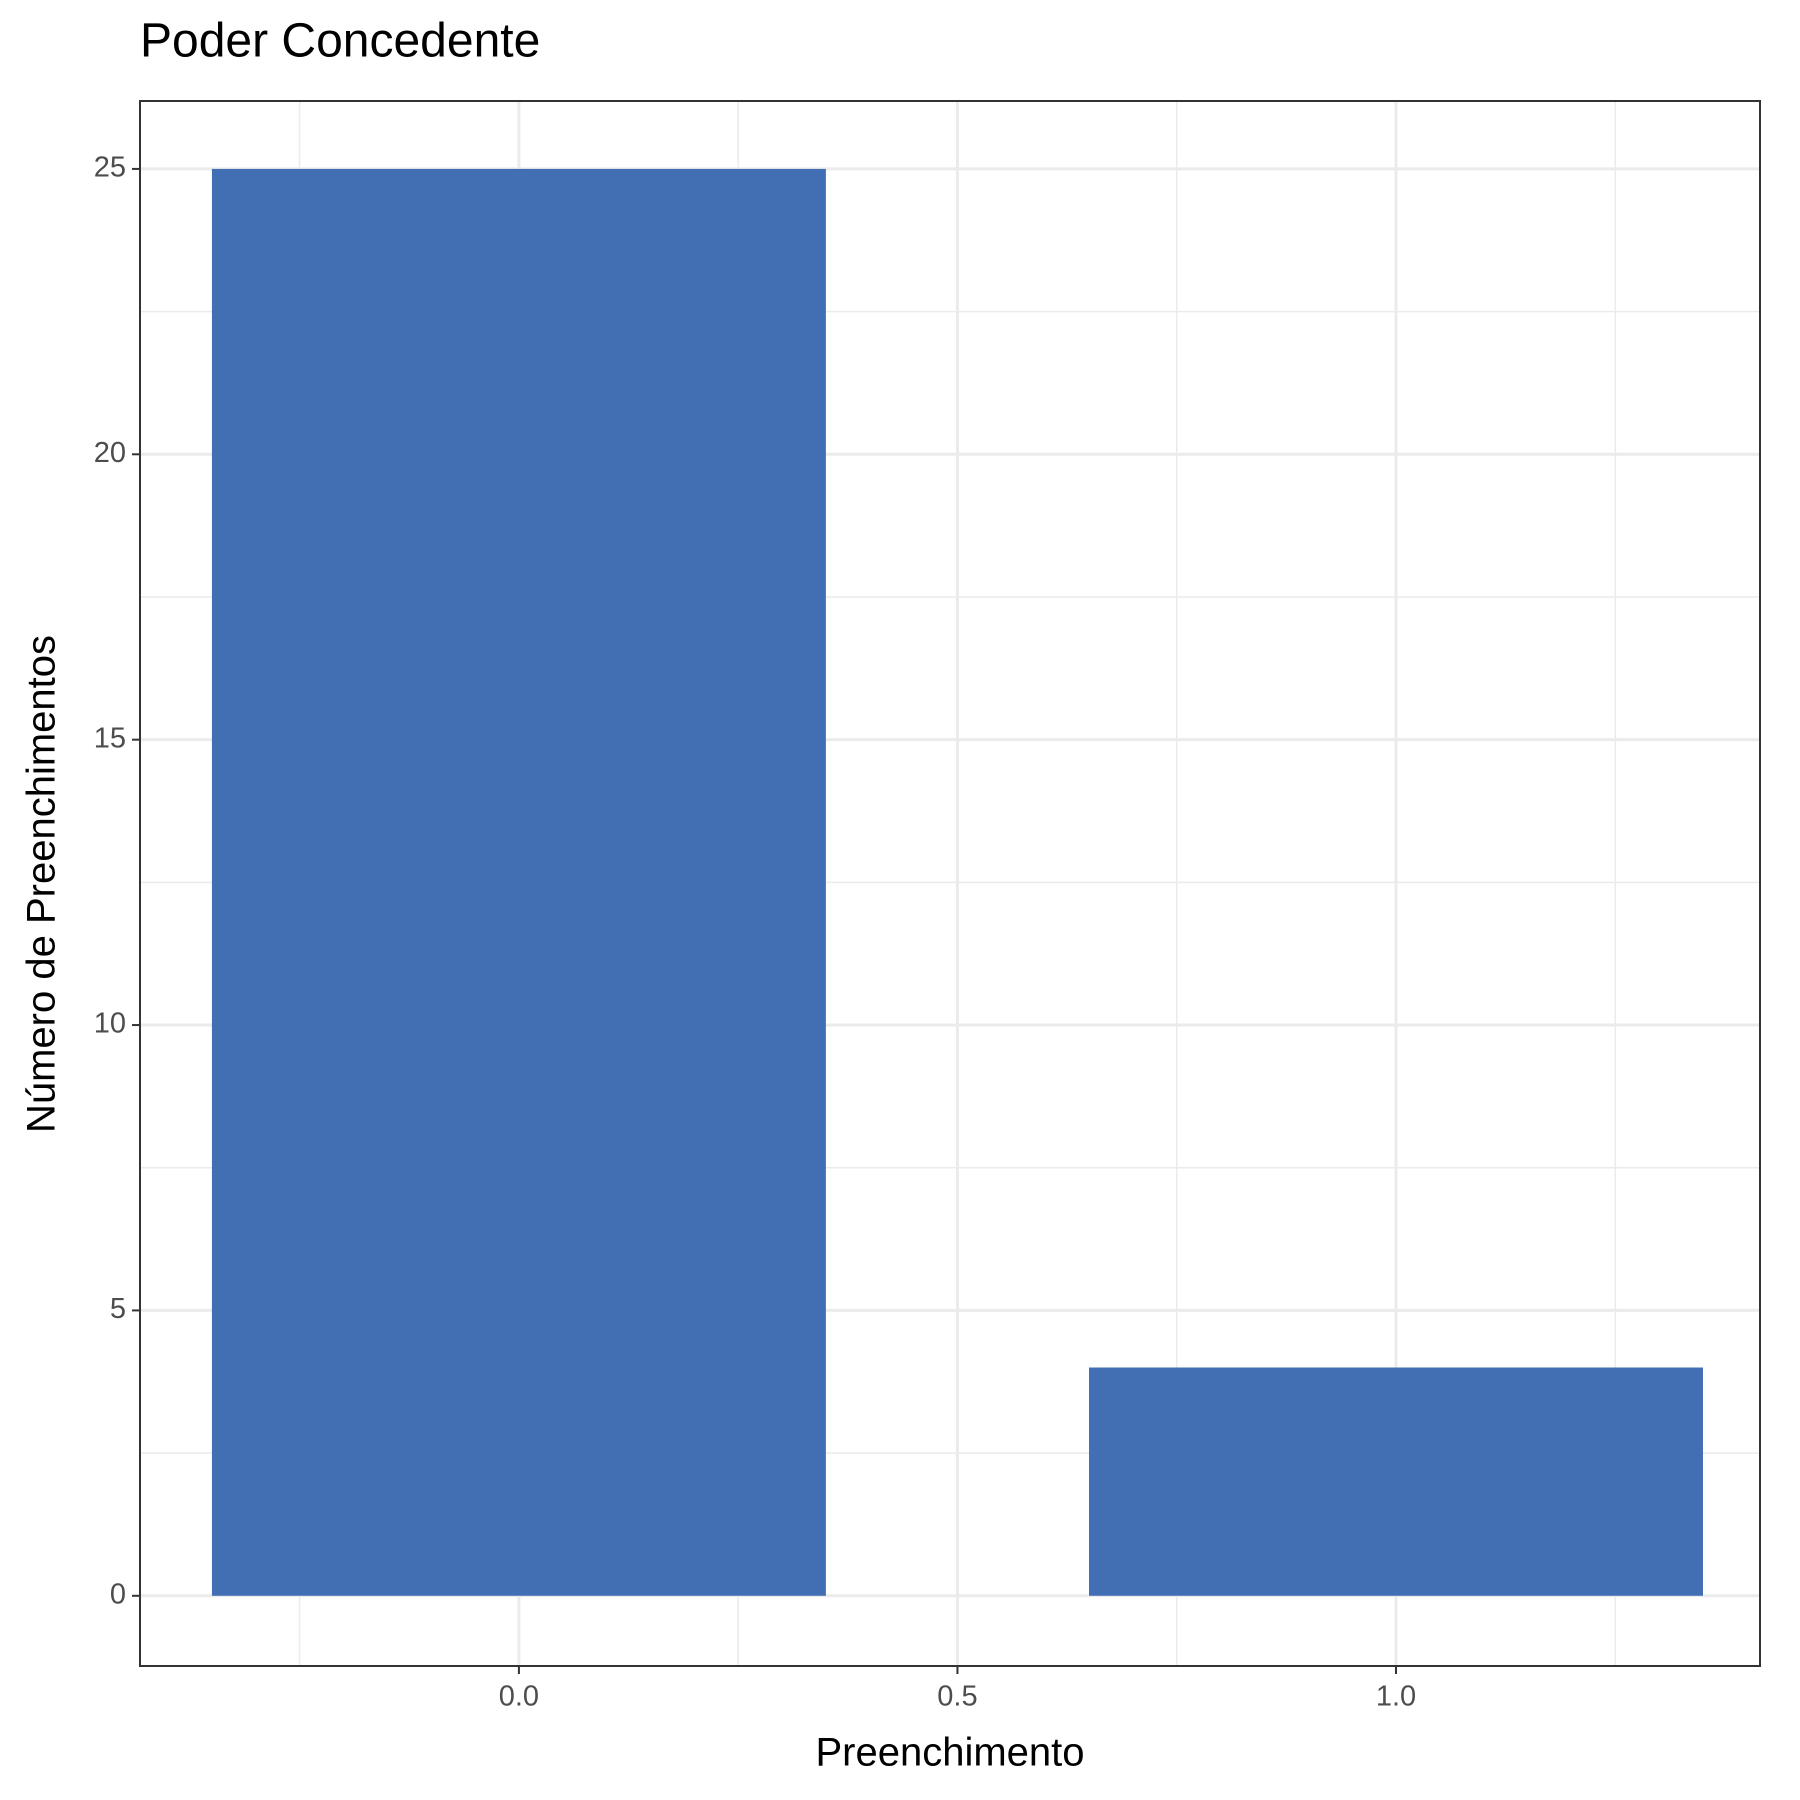 The height and width of the screenshot is (1800, 1800). What do you see at coordinates (957, 1697) in the screenshot?
I see `x-tick-label: 0.5` at bounding box center [957, 1697].